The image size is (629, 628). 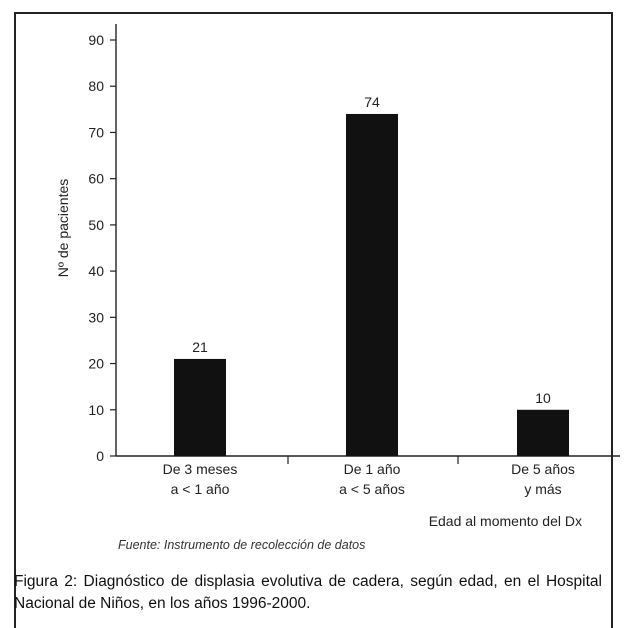 I want to click on x-category-label: a < 1 año, so click(x=200, y=489).